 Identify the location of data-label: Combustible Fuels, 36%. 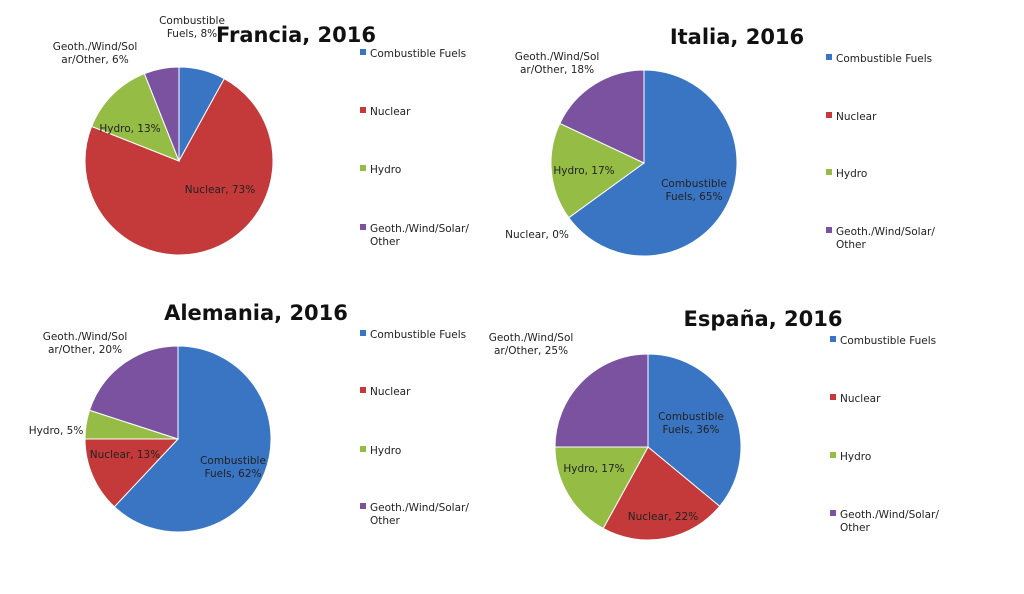
(691, 423).